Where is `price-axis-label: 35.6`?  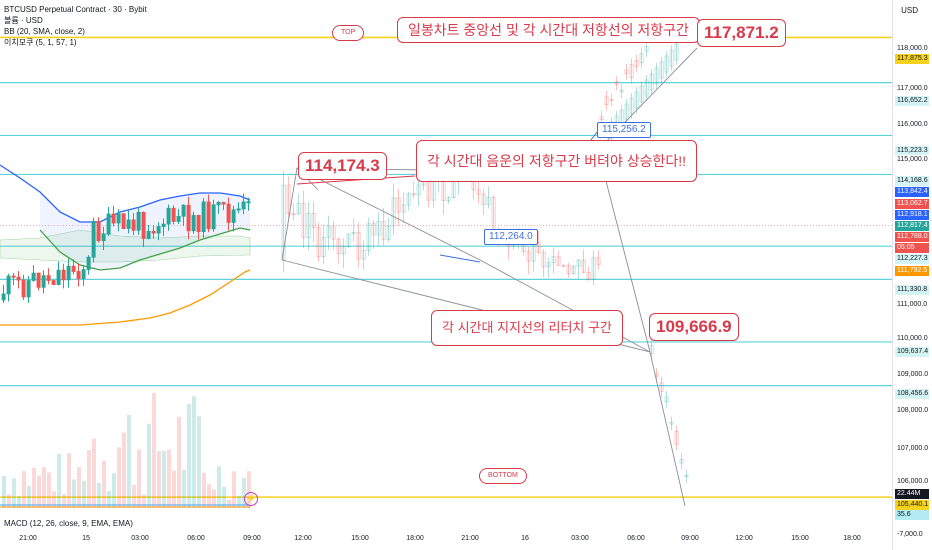
price-axis-label: 35.6 is located at coordinates (912, 515).